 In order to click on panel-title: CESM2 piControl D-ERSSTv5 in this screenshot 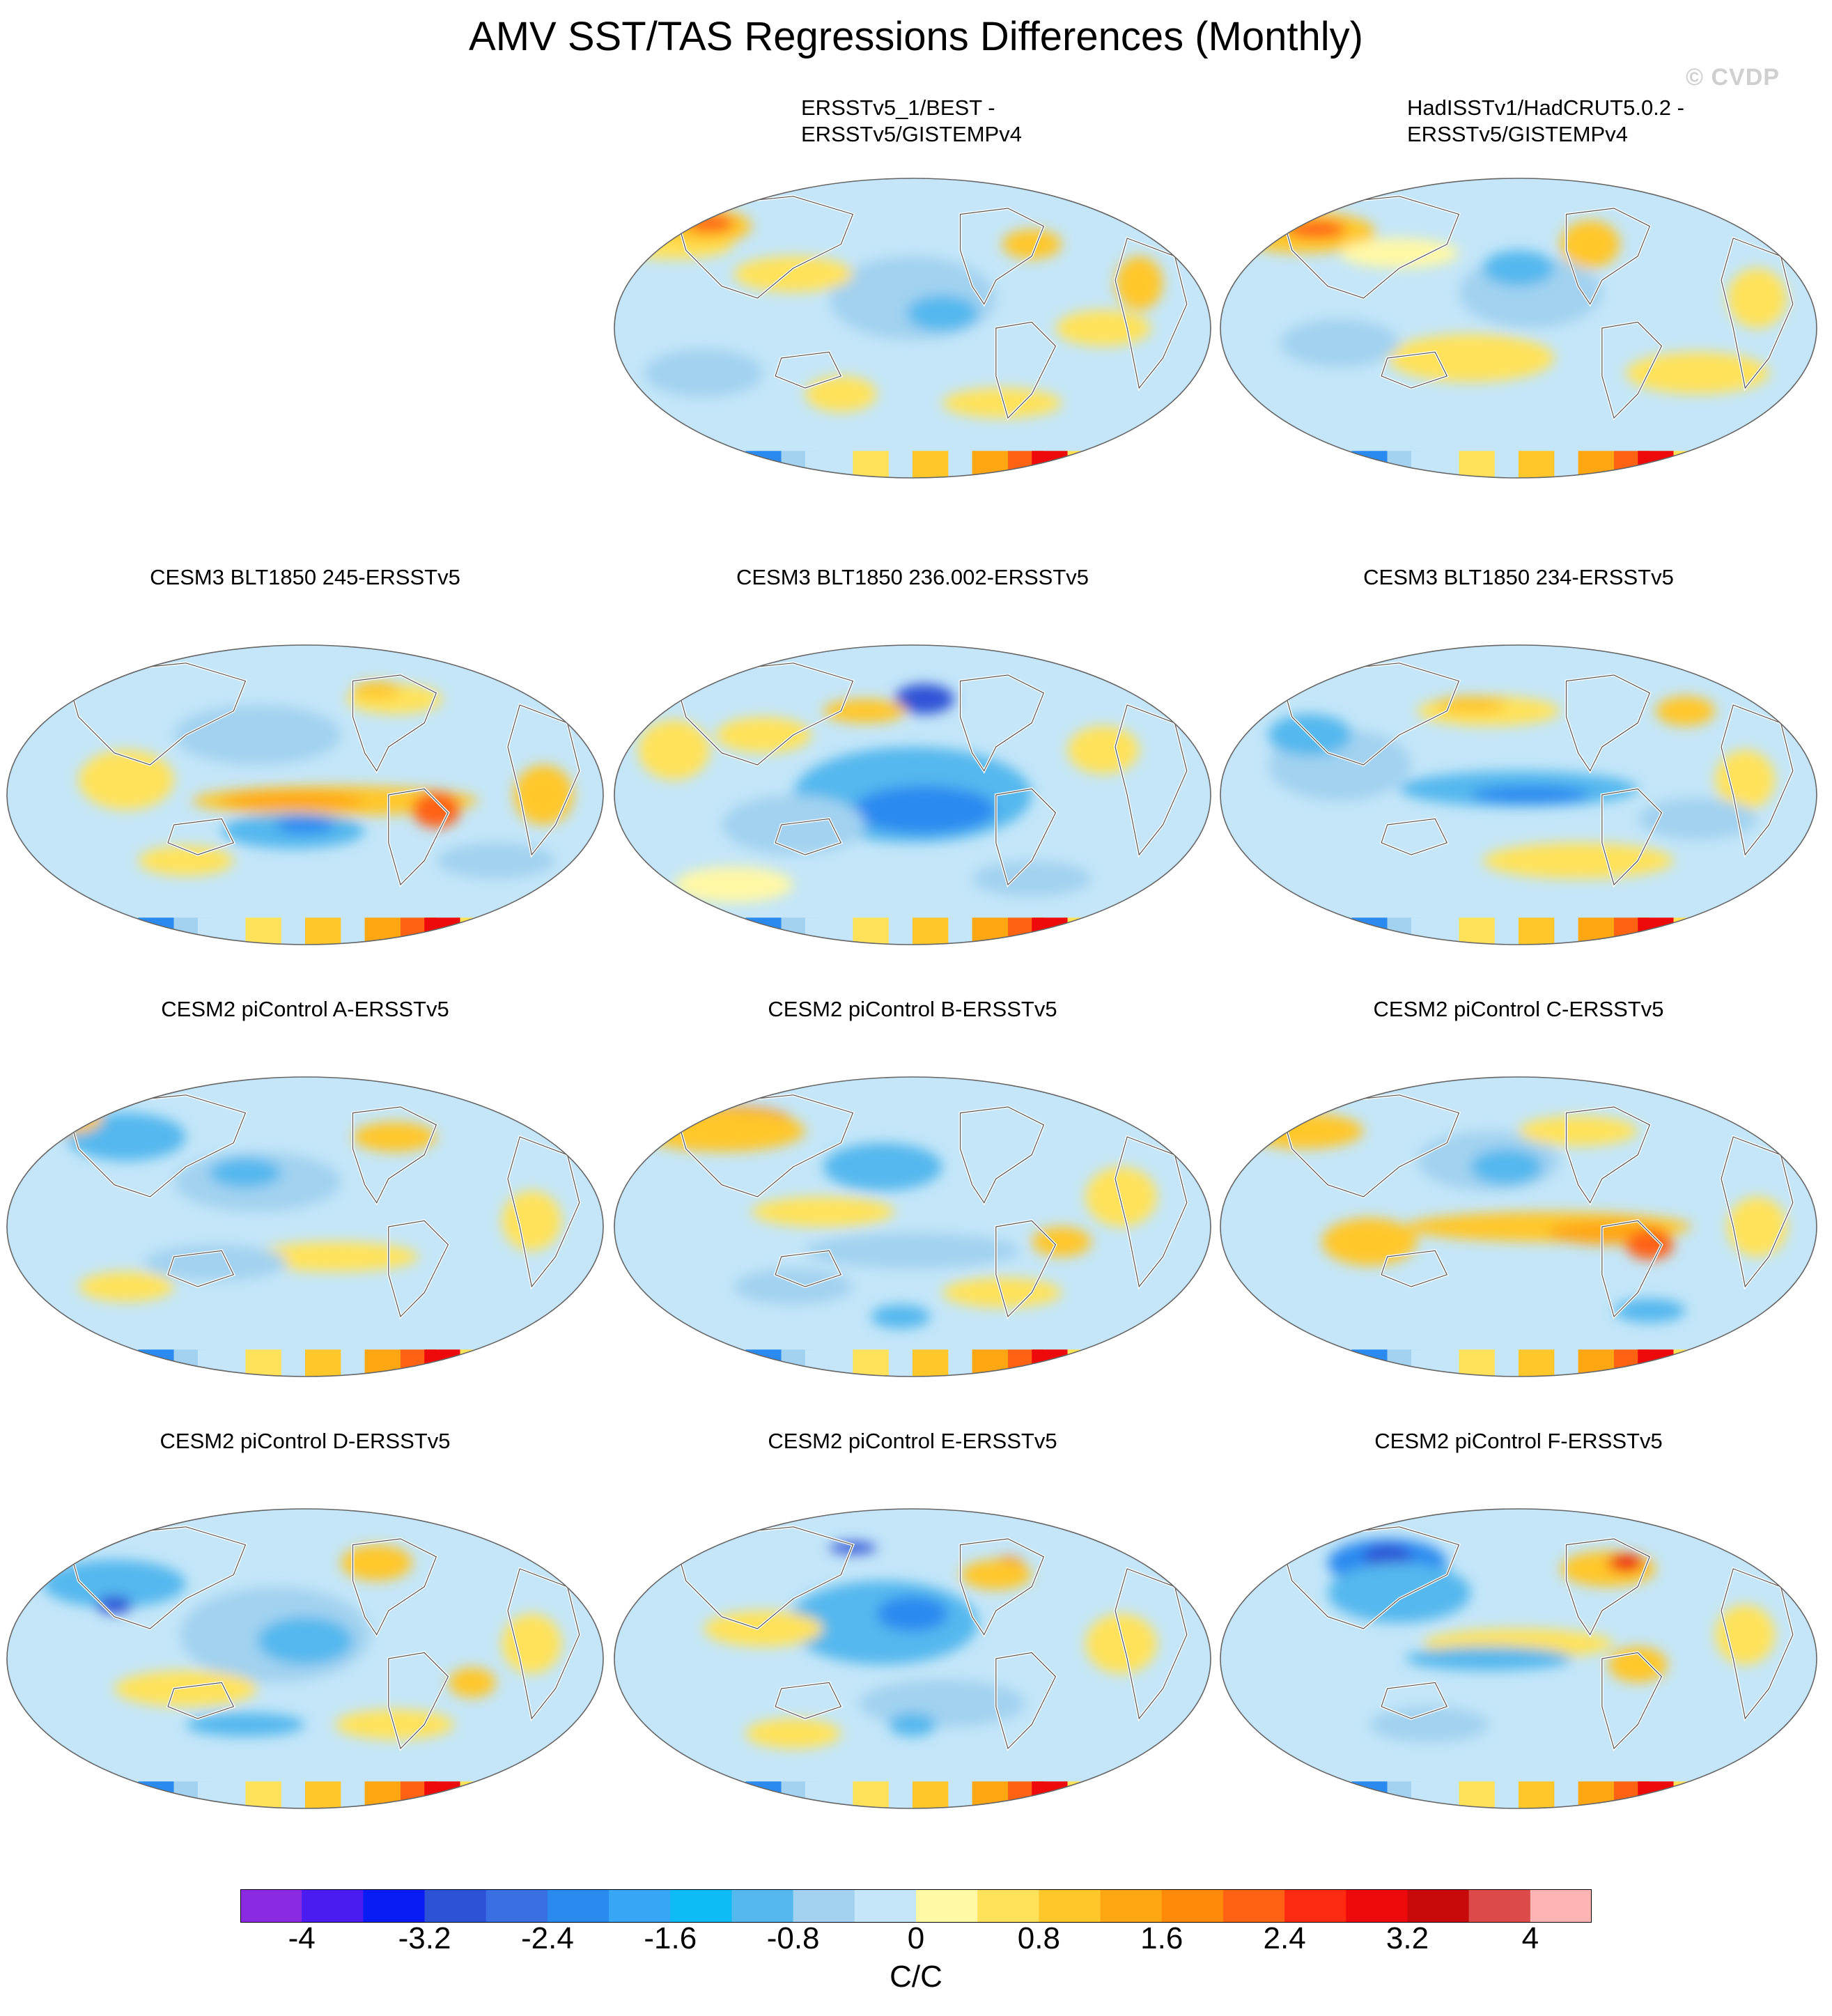, I will do `click(305, 1441)`.